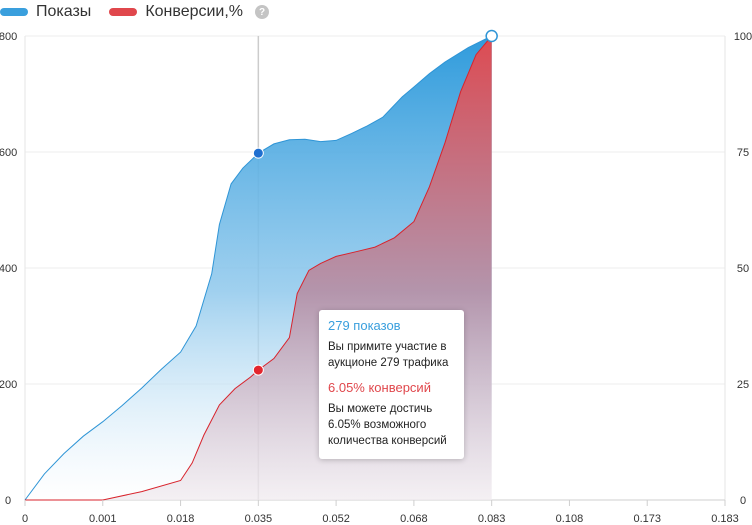 This screenshot has width=752, height=525. Describe the element at coordinates (14, 12) in the screenshot. I see `legend-swatch-impressions` at that location.